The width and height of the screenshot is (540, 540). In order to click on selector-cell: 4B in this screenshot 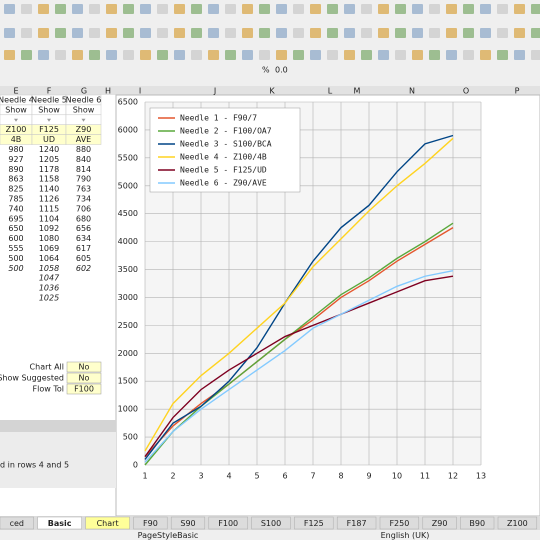, I will do `click(16, 139)`.